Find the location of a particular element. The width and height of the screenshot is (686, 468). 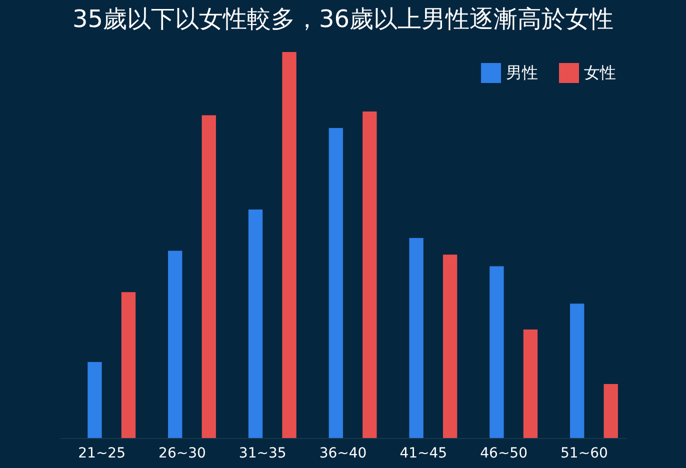

chart-title: 35歲以下以女性較多，36歲以上男性逐漸高於女性 is located at coordinates (343, 19).